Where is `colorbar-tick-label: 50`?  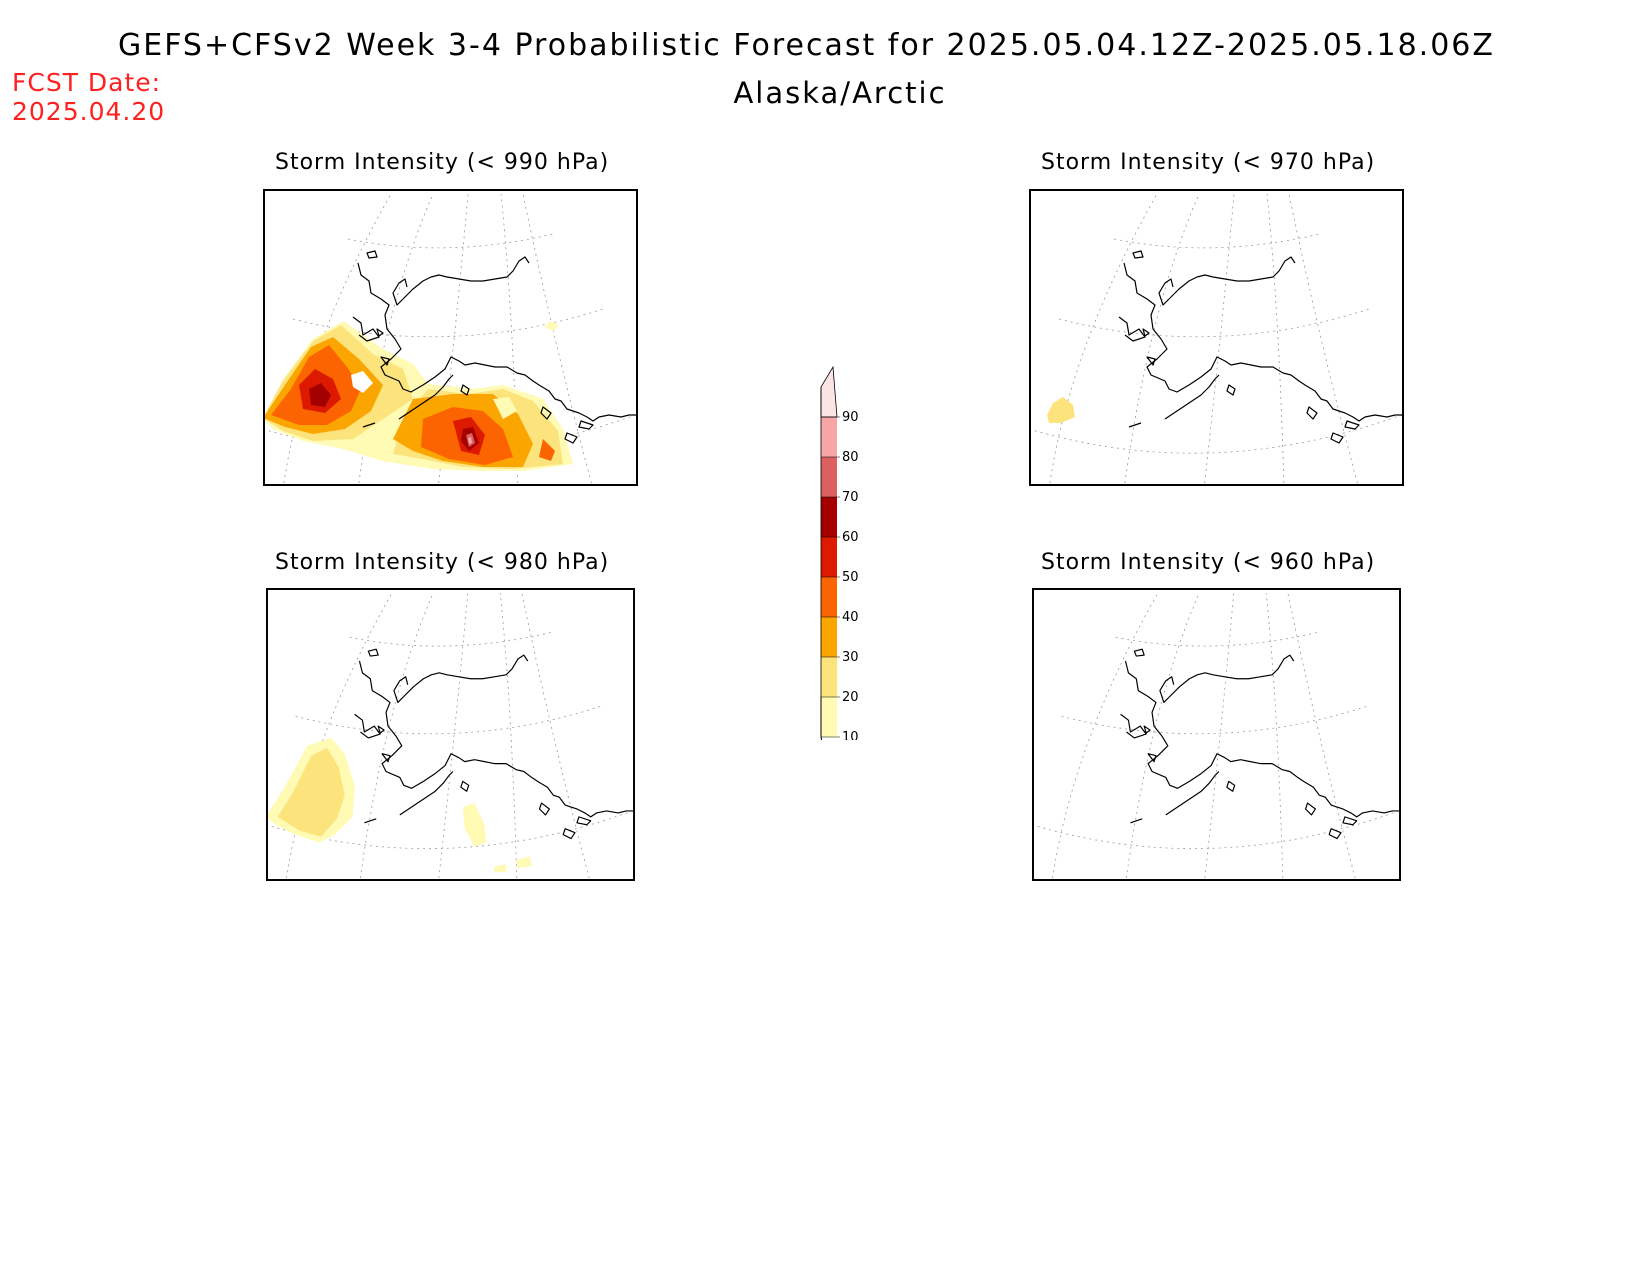
colorbar-tick-label: 50 is located at coordinates (850, 577).